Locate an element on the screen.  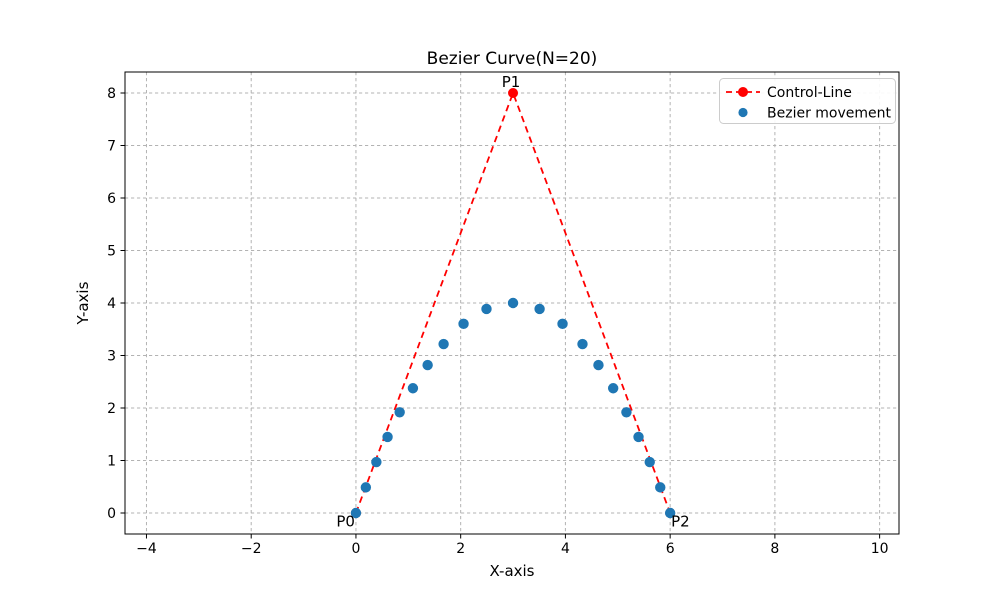
legend-entry-bezier-movement: Bezier movement is located at coordinates (815, 114).